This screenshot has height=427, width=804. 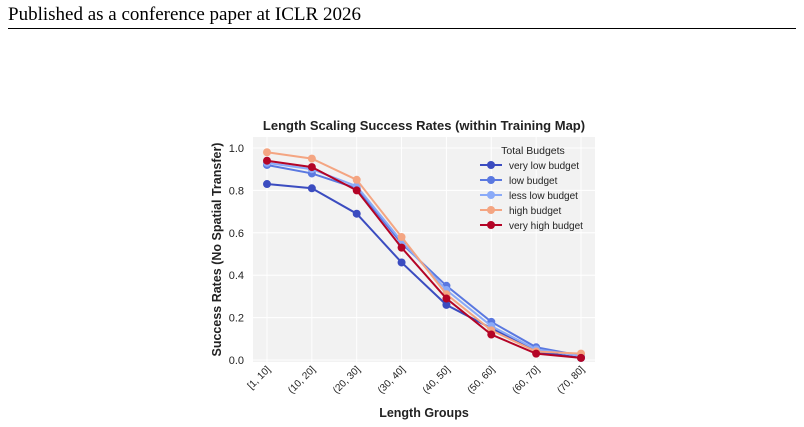 What do you see at coordinates (543, 196) in the screenshot?
I see `legend-label: less low budget` at bounding box center [543, 196].